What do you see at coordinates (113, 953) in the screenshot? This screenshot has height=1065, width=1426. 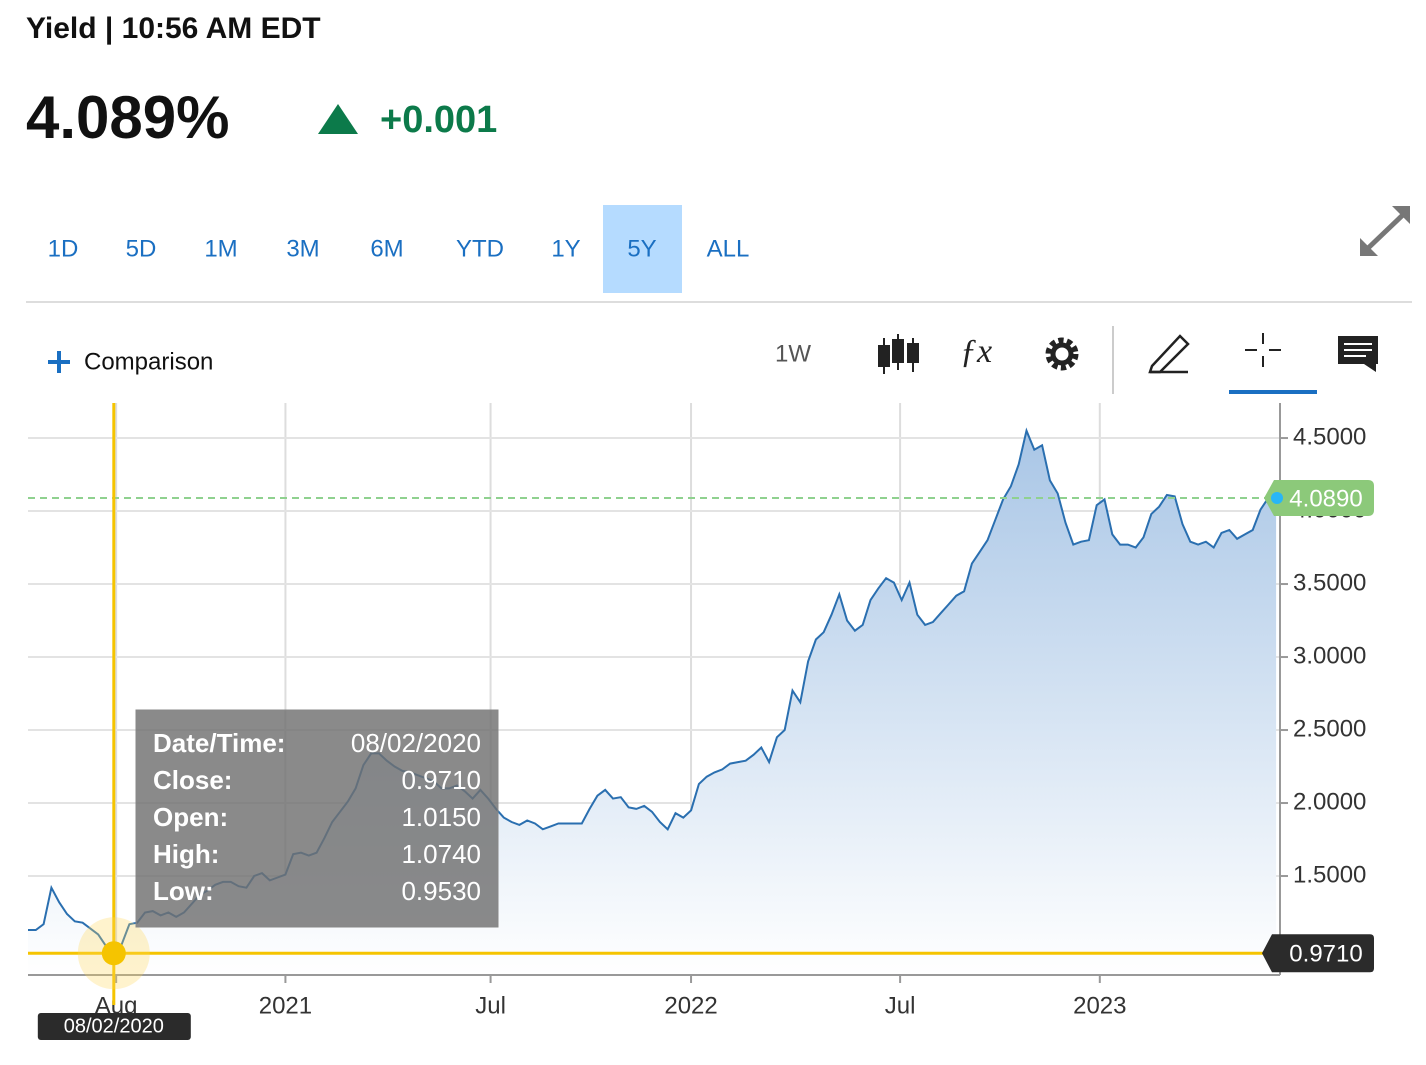 I see `crosshair-point` at bounding box center [113, 953].